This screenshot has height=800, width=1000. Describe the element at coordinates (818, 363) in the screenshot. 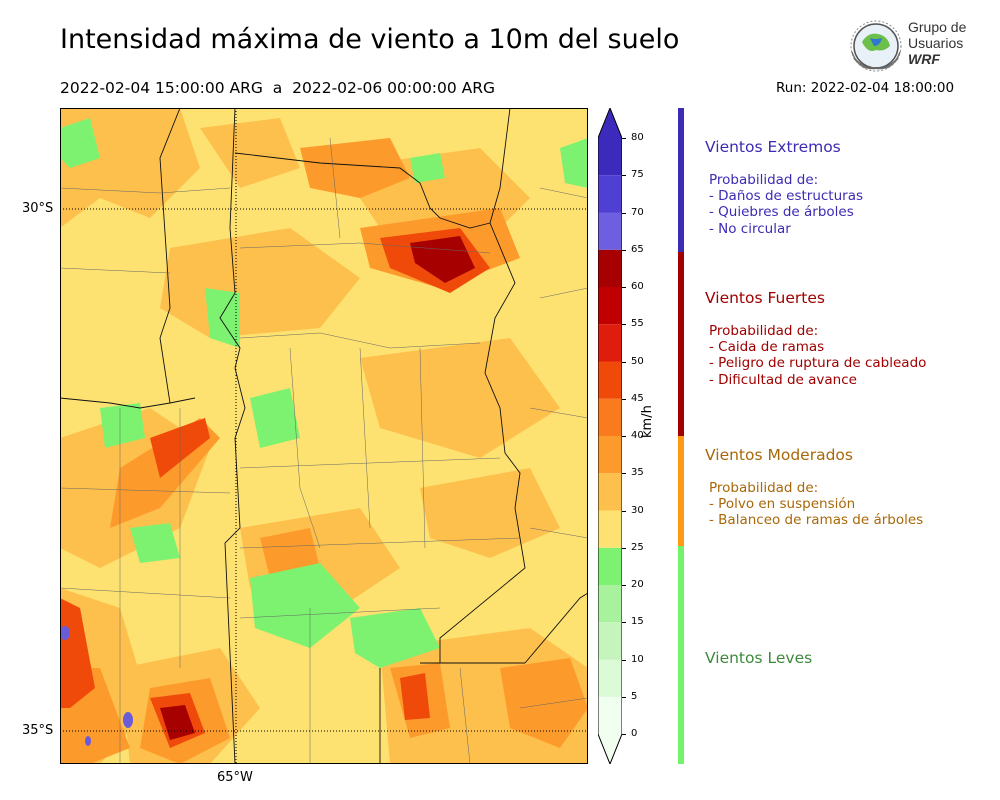

I see `legend-item: - Peligro de ruptura de cableado` at that location.